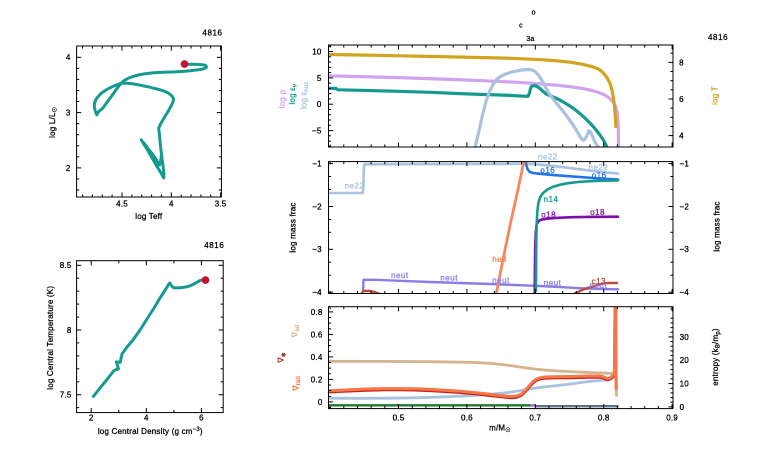 The width and height of the screenshot is (766, 460). Describe the element at coordinates (317, 379) in the screenshot. I see `svg-text: 0.2` at that location.